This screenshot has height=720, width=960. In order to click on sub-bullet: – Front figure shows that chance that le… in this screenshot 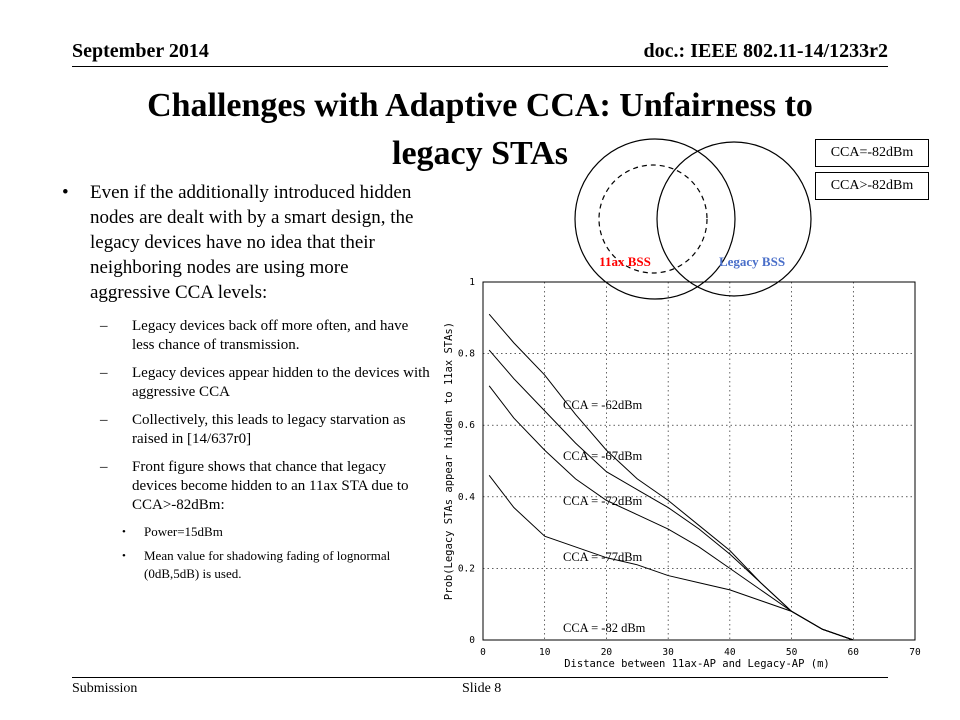, I will do `click(247, 486)`.